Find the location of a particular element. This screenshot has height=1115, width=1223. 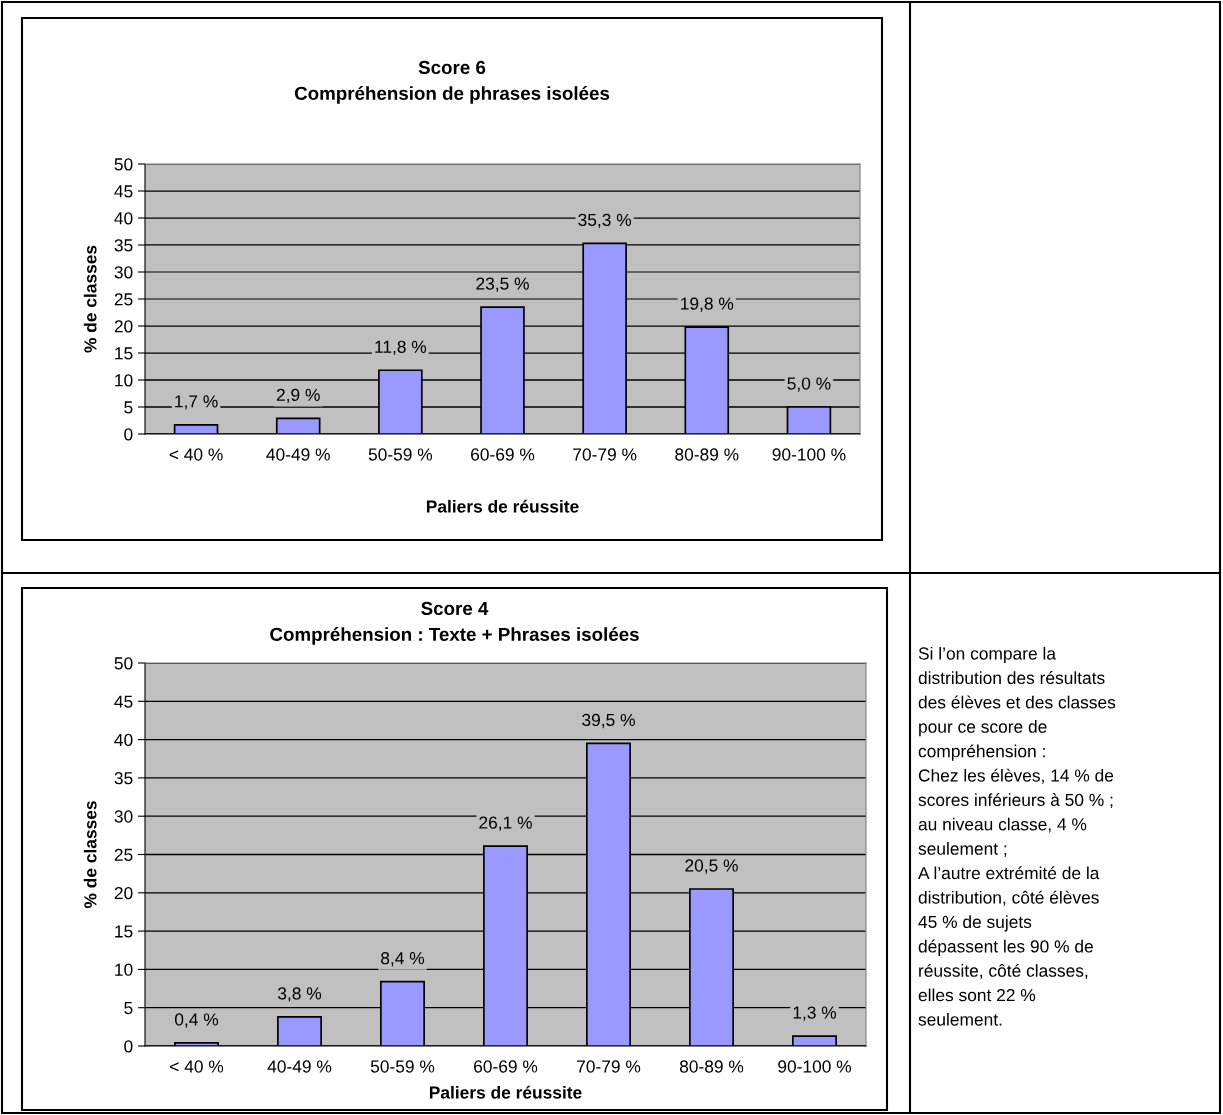

text: Si l’on compare la is located at coordinates (987, 655).